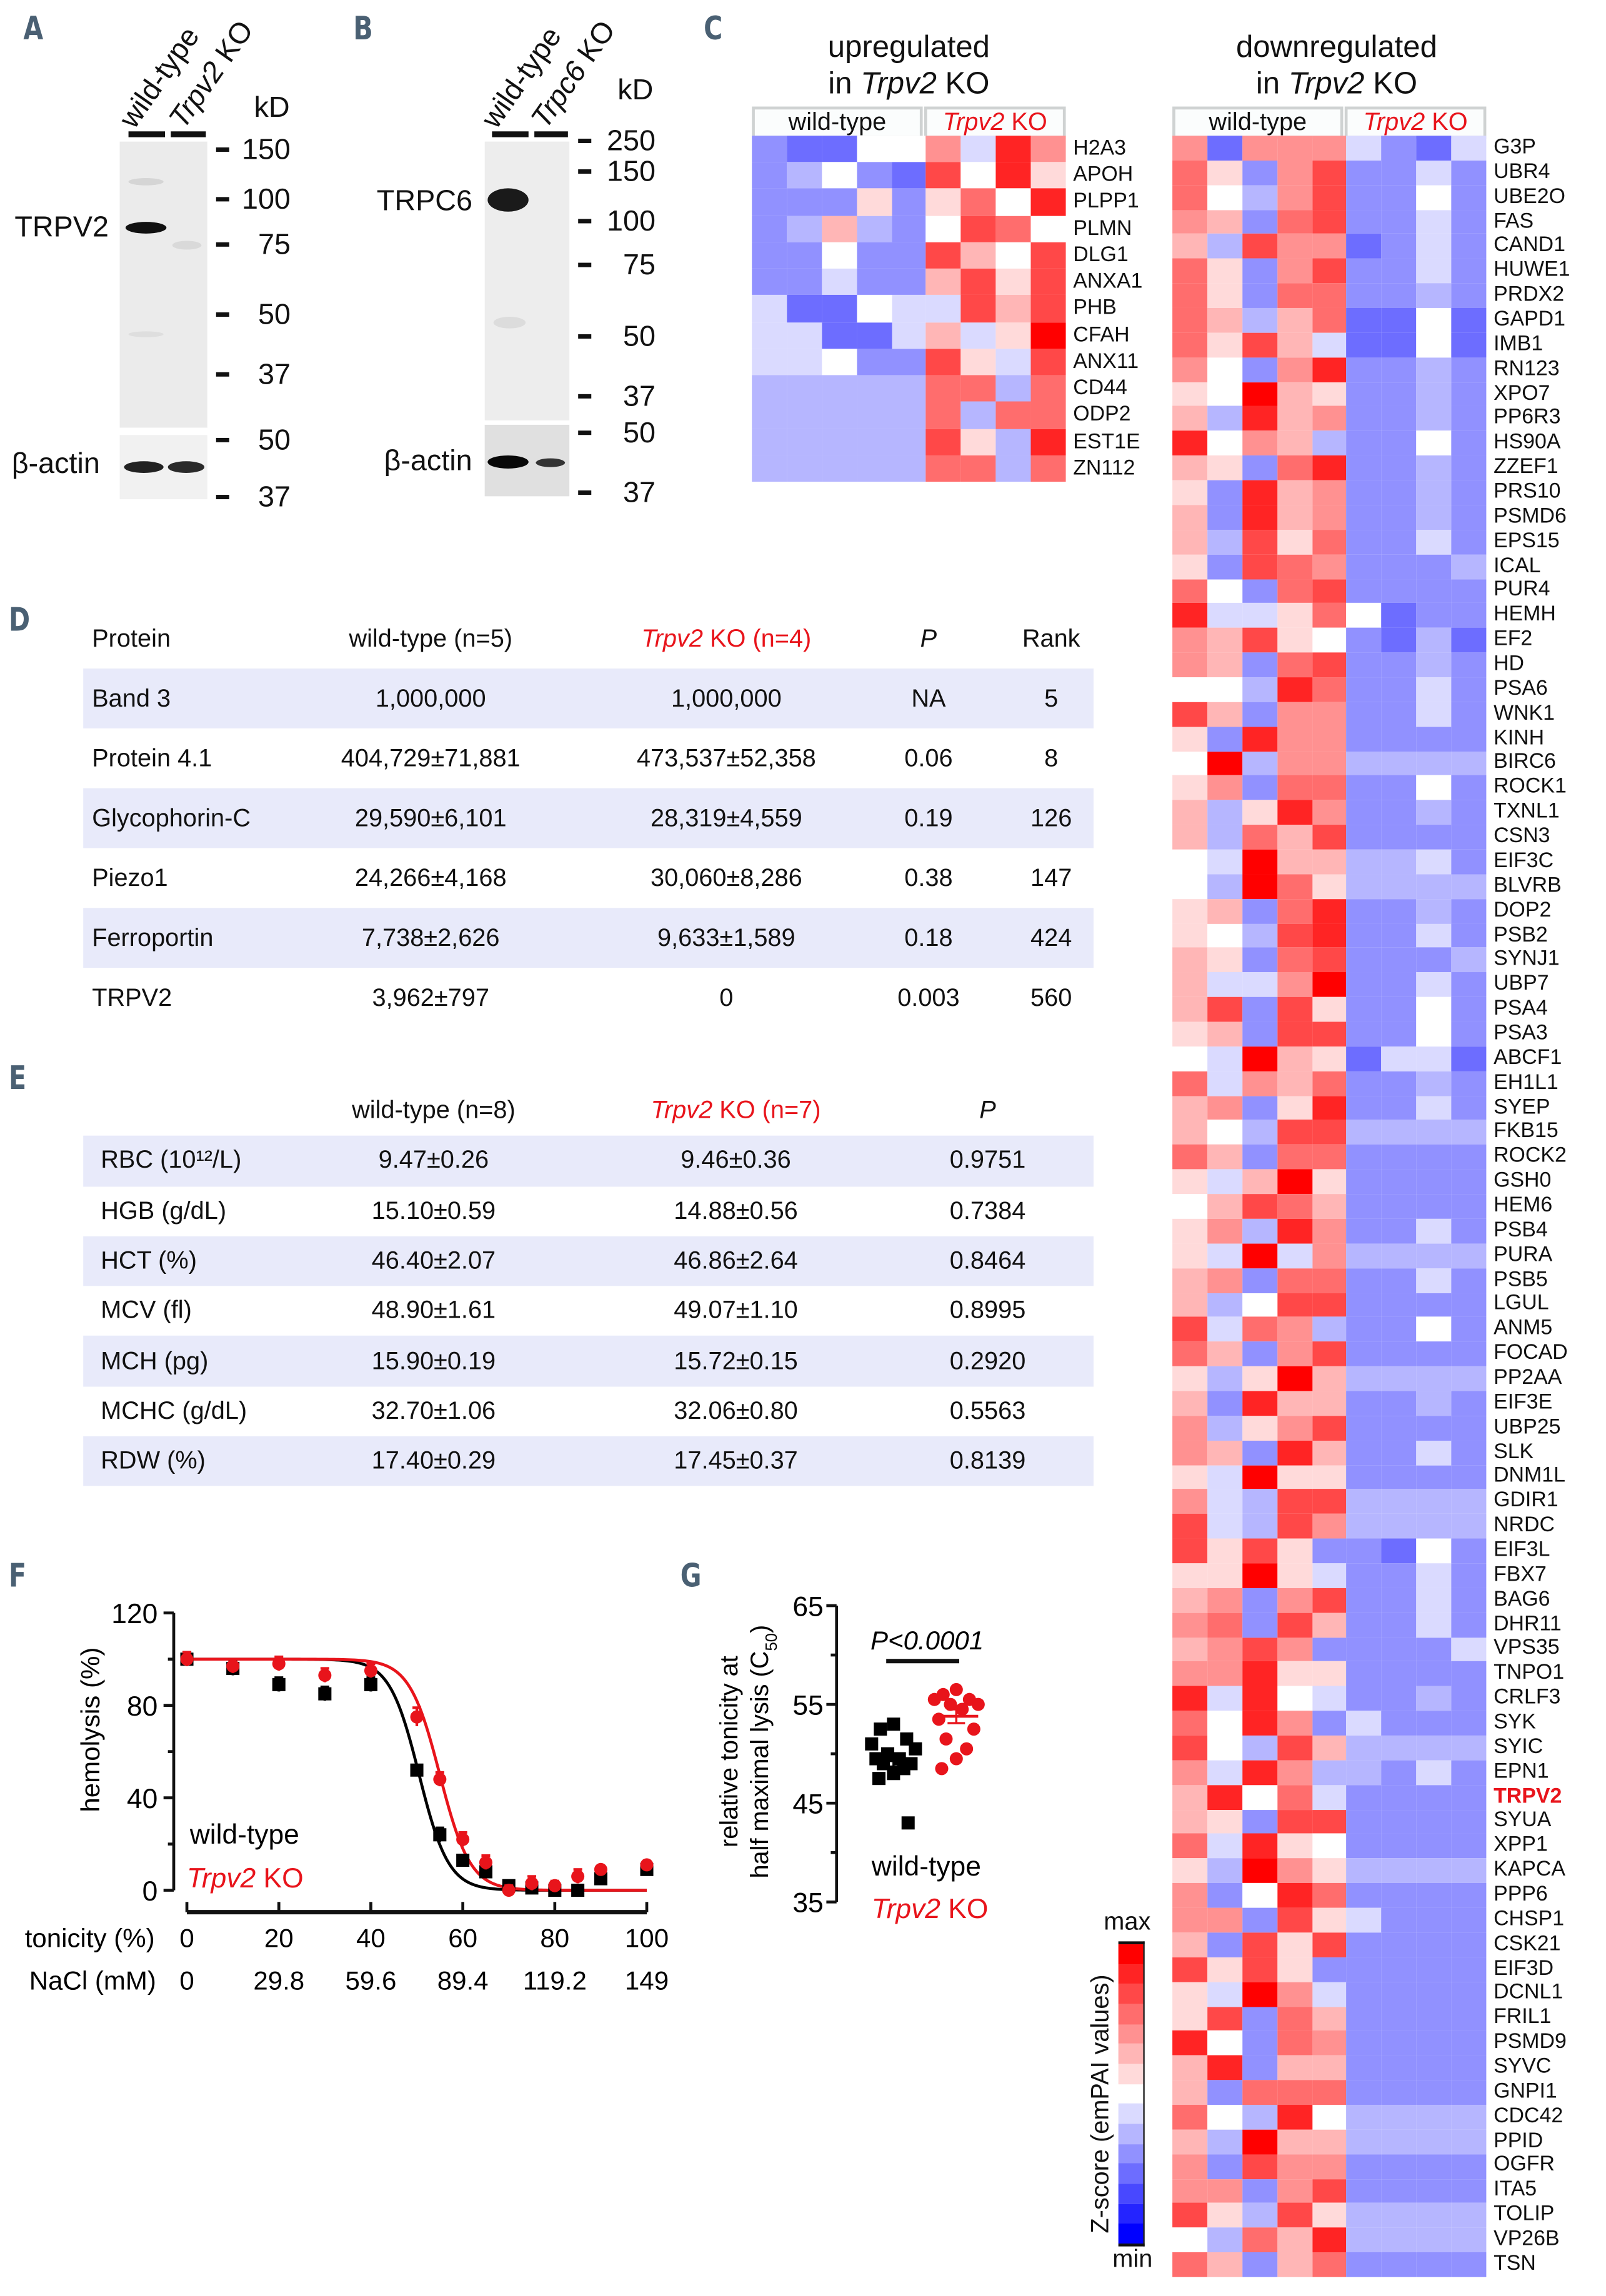 The height and width of the screenshot is (2296, 1606). What do you see at coordinates (1523, 1206) in the screenshot?
I see `gene-label: HEM6` at bounding box center [1523, 1206].